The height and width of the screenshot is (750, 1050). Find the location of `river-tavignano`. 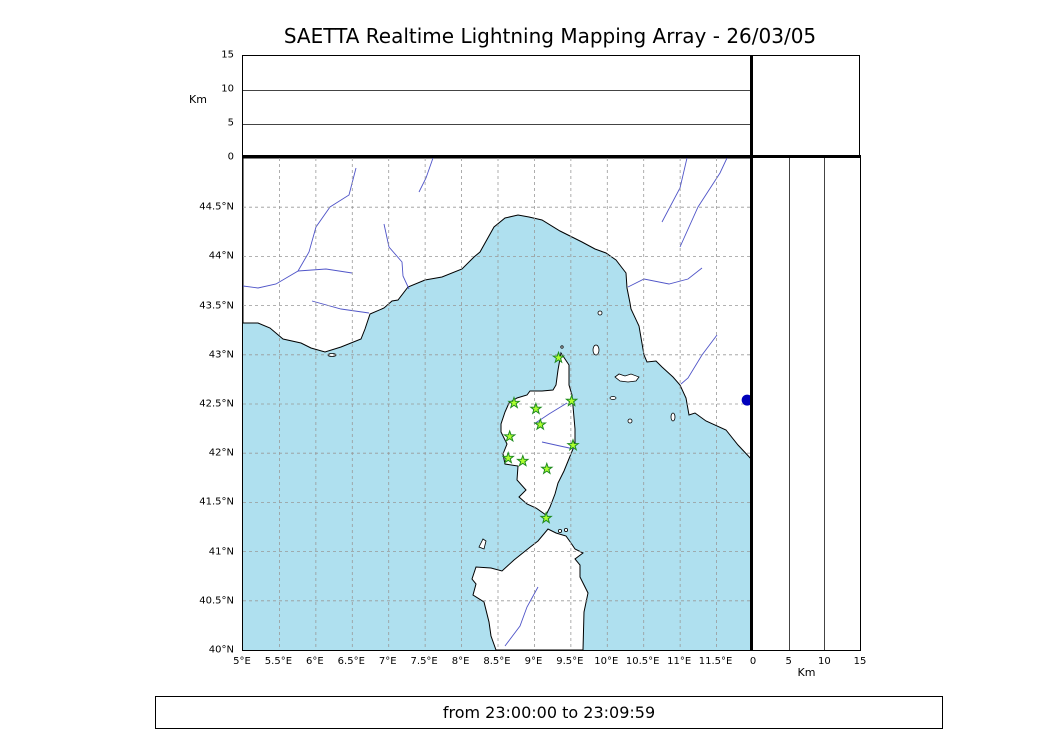

river-tavignano is located at coordinates (558, 445).